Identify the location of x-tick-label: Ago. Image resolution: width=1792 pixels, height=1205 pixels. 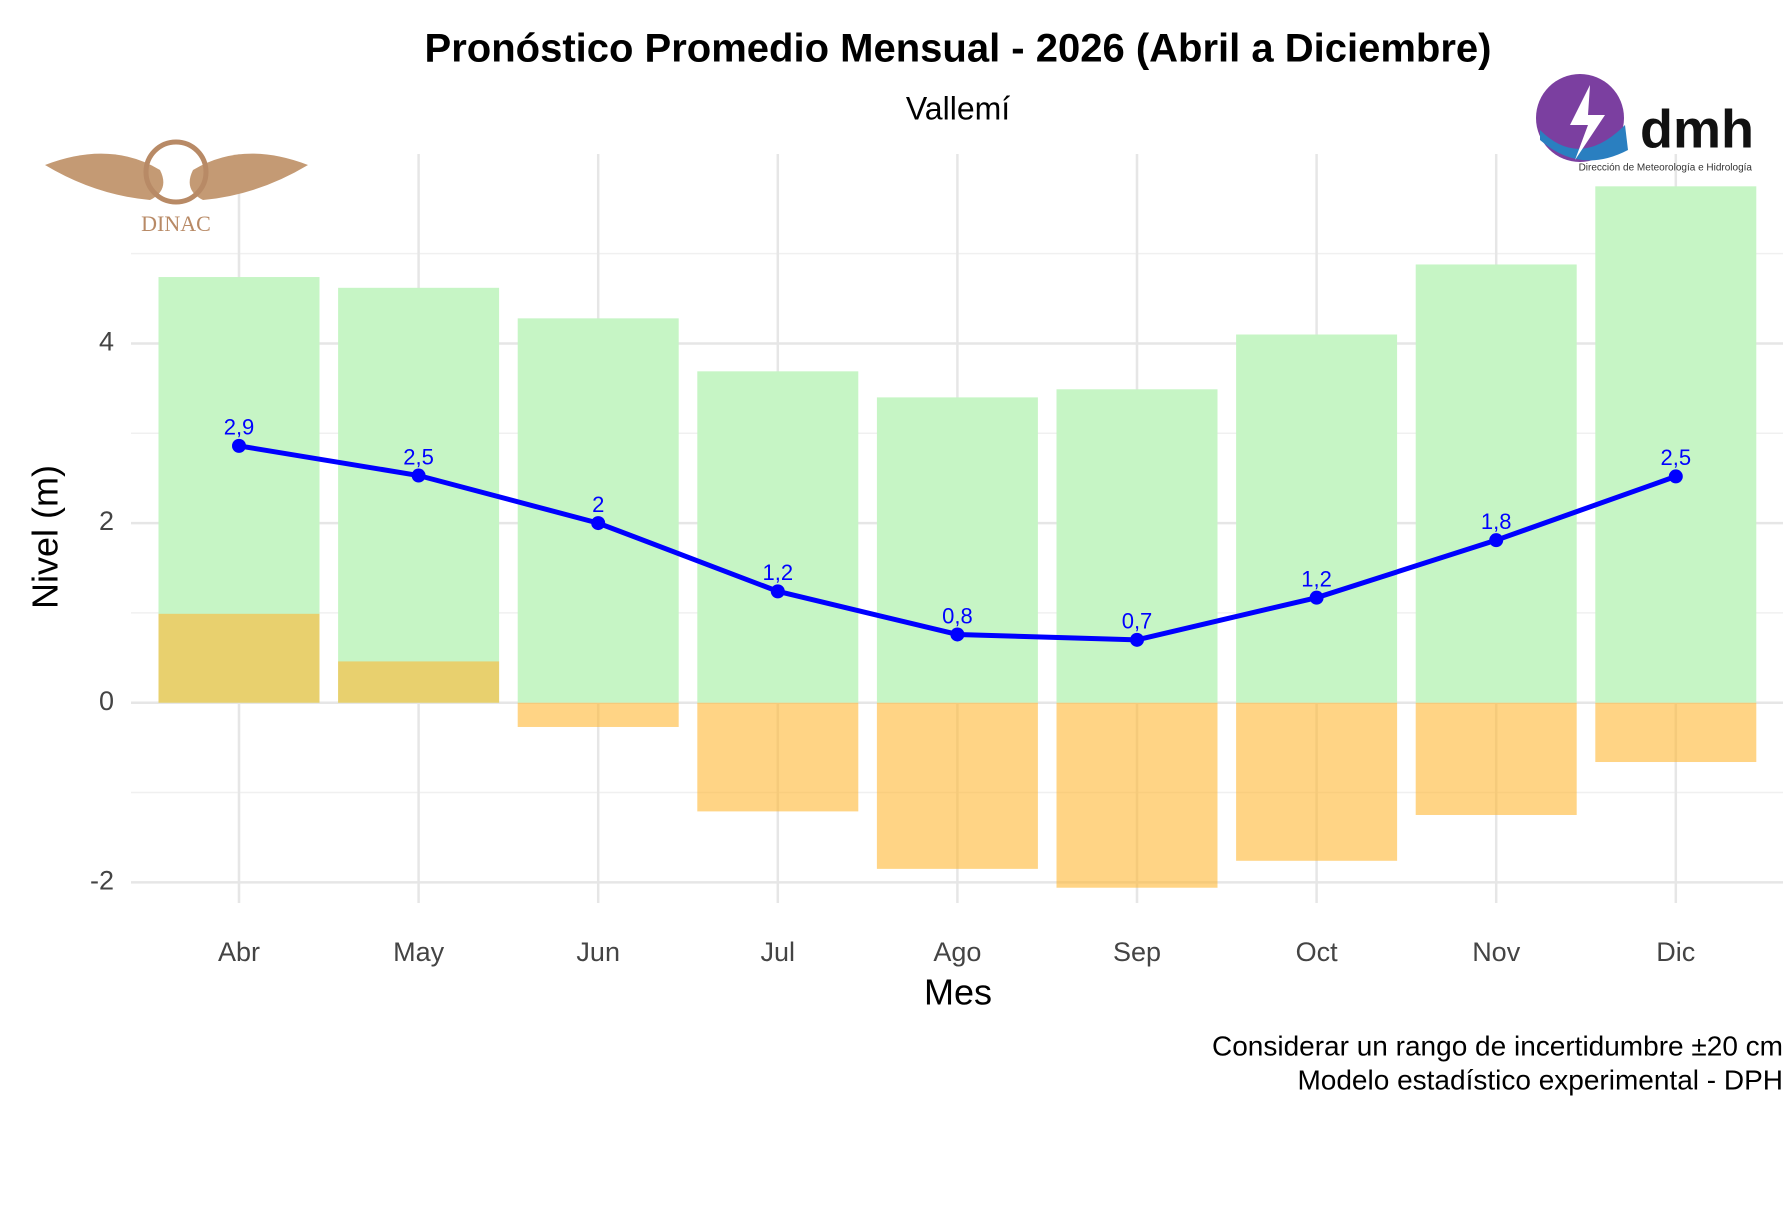
(957, 952).